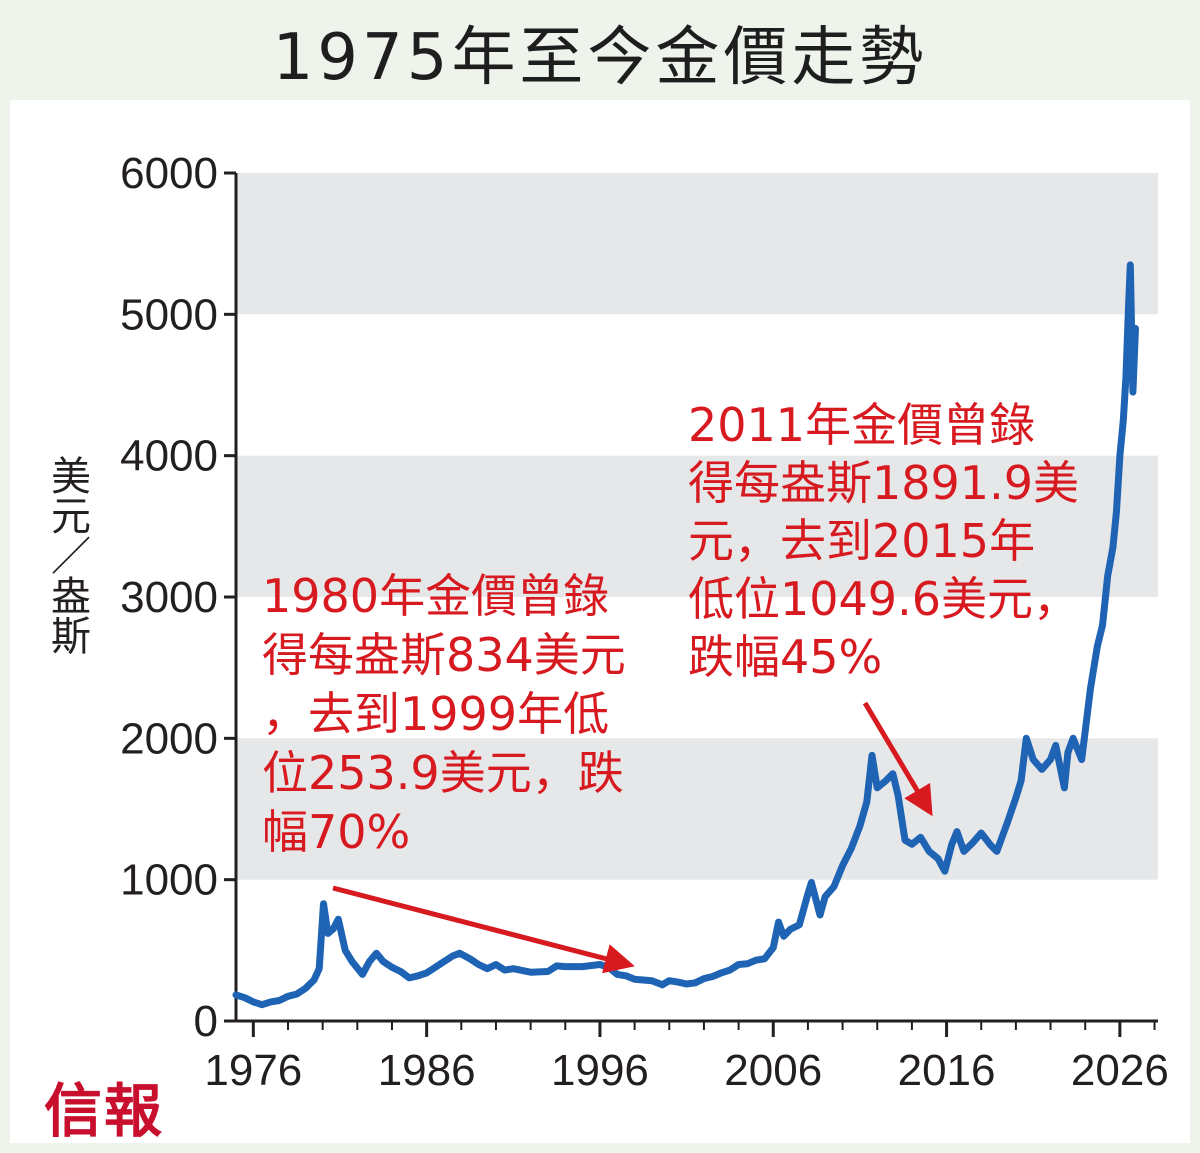 The height and width of the screenshot is (1153, 1200). I want to click on annotation-arrow-2011, so click(897, 759).